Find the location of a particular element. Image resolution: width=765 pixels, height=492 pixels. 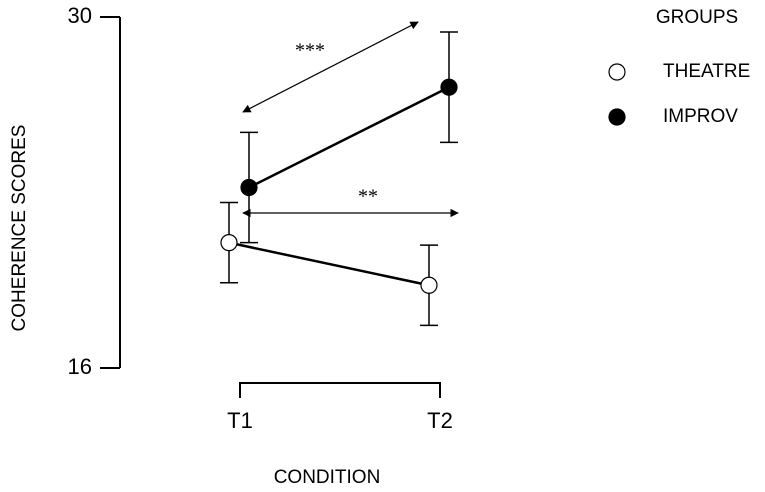

y-axis-label: COHERENCE SCORES is located at coordinates (19, 228).